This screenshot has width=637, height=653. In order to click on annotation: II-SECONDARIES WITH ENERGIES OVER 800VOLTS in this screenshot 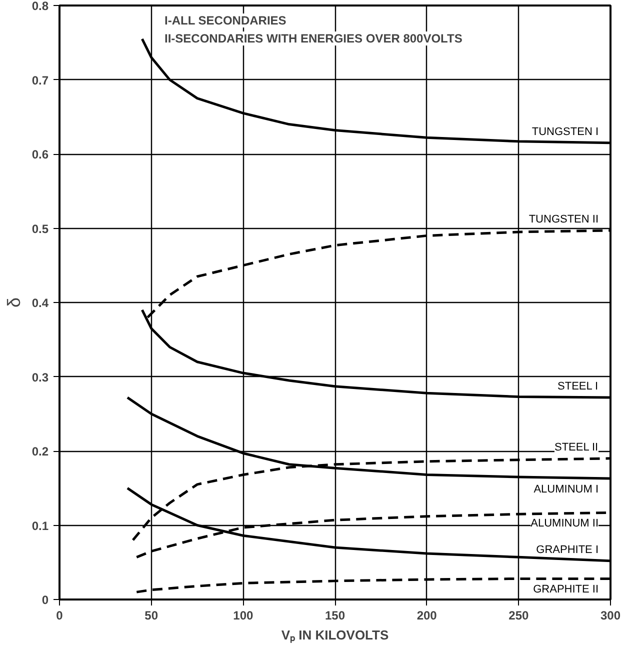, I will do `click(313, 39)`.